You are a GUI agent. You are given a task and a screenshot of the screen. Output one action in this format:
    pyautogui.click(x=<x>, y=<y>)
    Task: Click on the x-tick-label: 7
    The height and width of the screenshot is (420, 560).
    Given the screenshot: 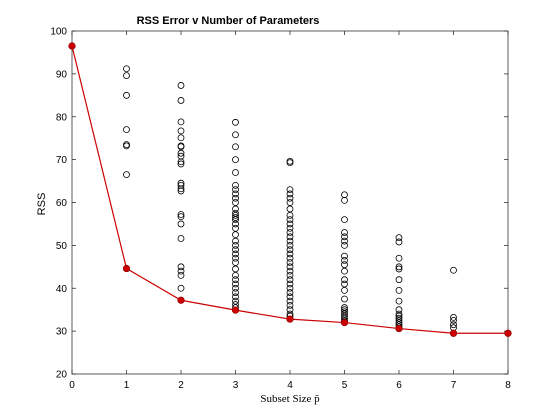 What is the action you would take?
    pyautogui.click(x=454, y=385)
    